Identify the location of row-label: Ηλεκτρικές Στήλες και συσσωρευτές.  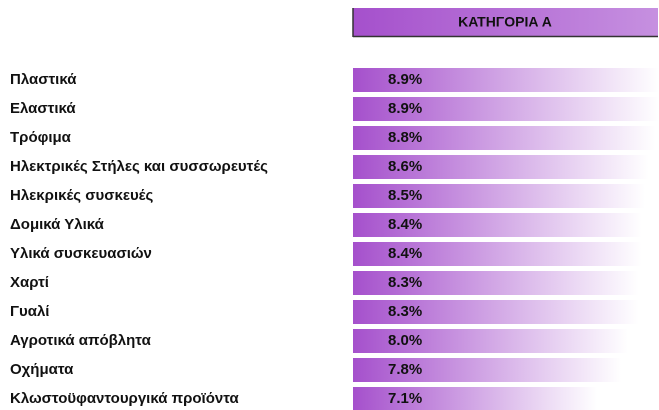
(139, 166).